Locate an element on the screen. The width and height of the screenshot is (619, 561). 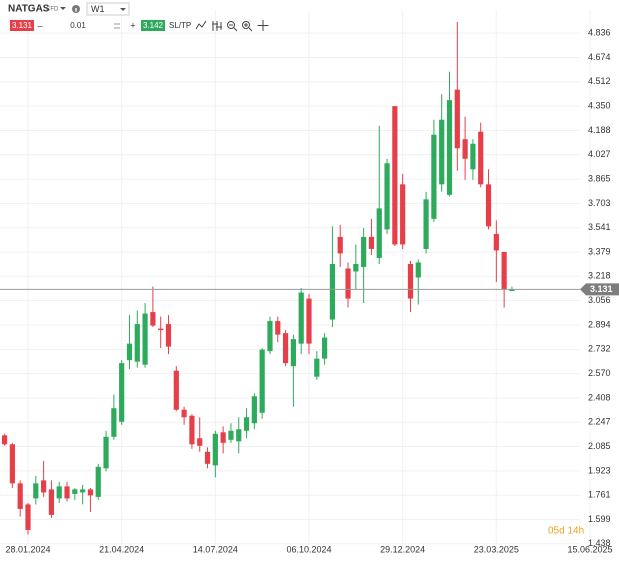
last-price-label: 3.131 is located at coordinates (601, 289).